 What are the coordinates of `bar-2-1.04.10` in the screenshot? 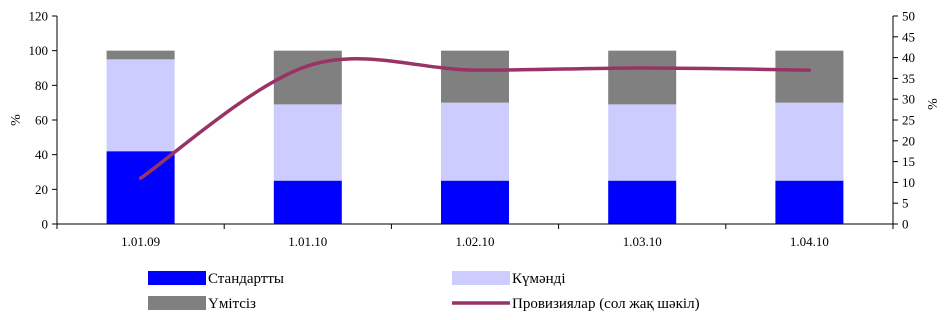 It's located at (809, 141).